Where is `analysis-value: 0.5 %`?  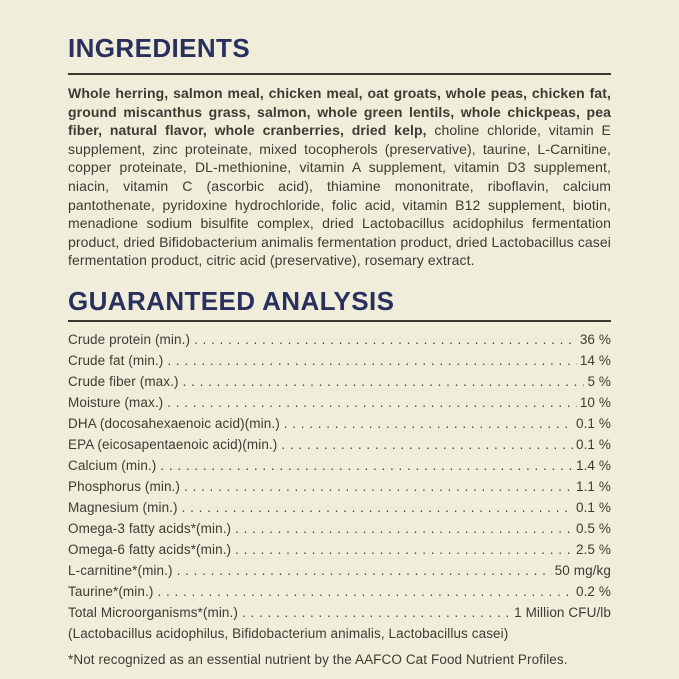 analysis-value: 0.5 % is located at coordinates (593, 528).